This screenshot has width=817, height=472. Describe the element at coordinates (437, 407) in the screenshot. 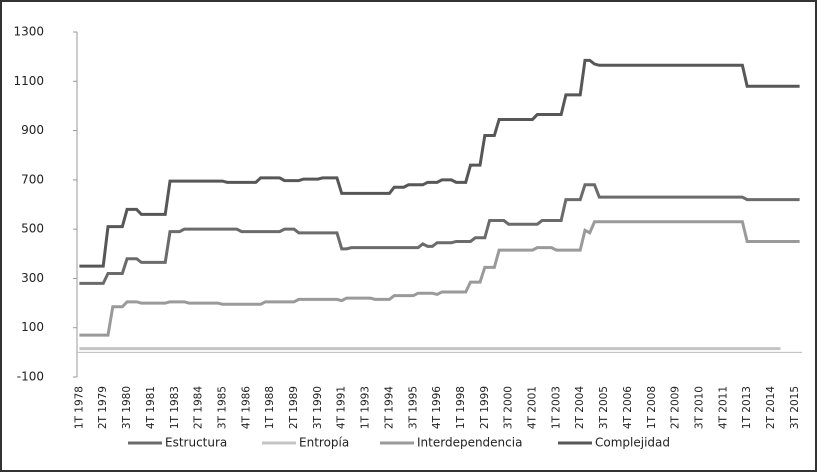

I see `x-tick-label: 4T 1996` at that location.